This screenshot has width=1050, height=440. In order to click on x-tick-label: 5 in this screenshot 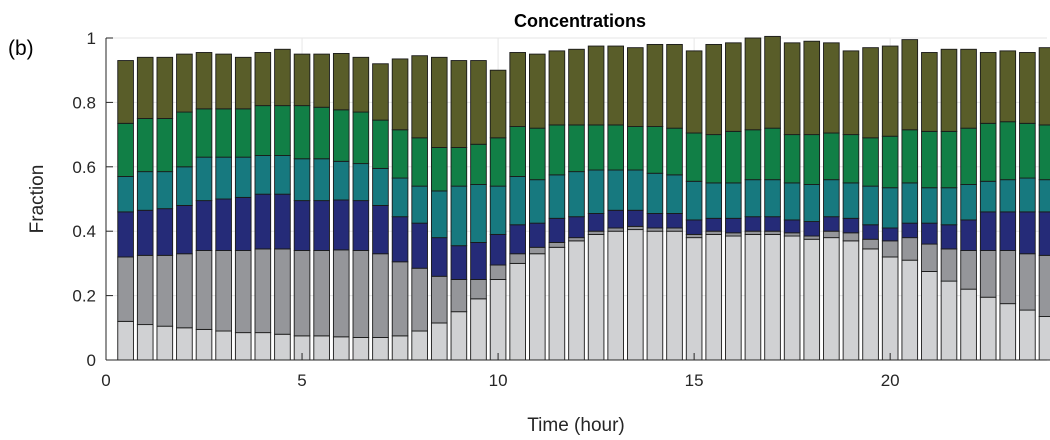, I will do `click(301, 380)`.